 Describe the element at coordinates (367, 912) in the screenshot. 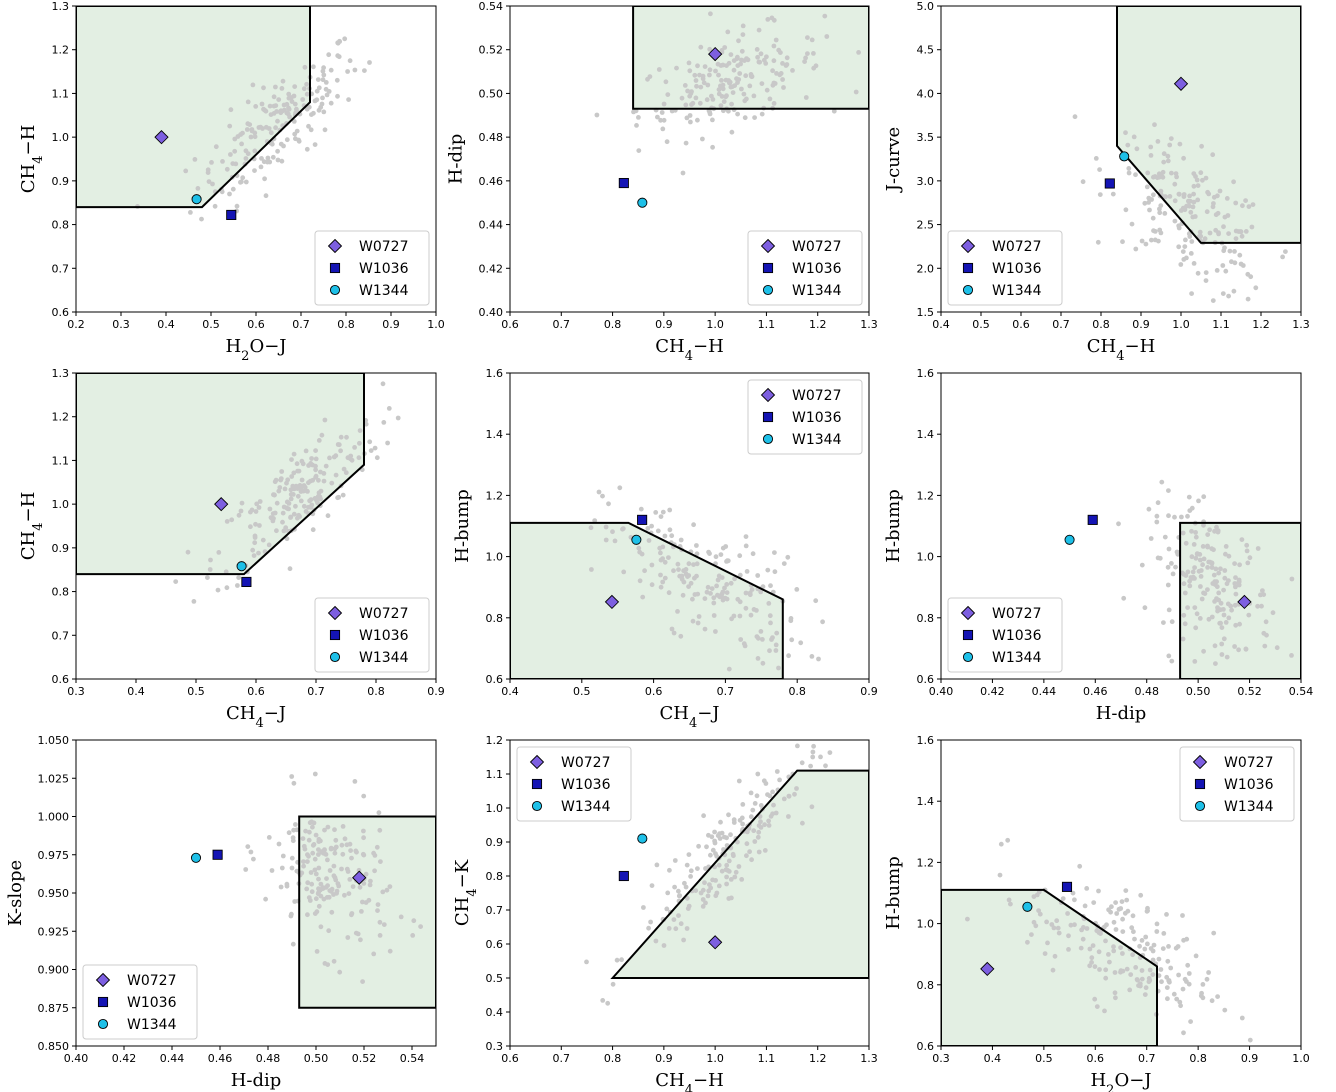

I see `selection-region` at that location.